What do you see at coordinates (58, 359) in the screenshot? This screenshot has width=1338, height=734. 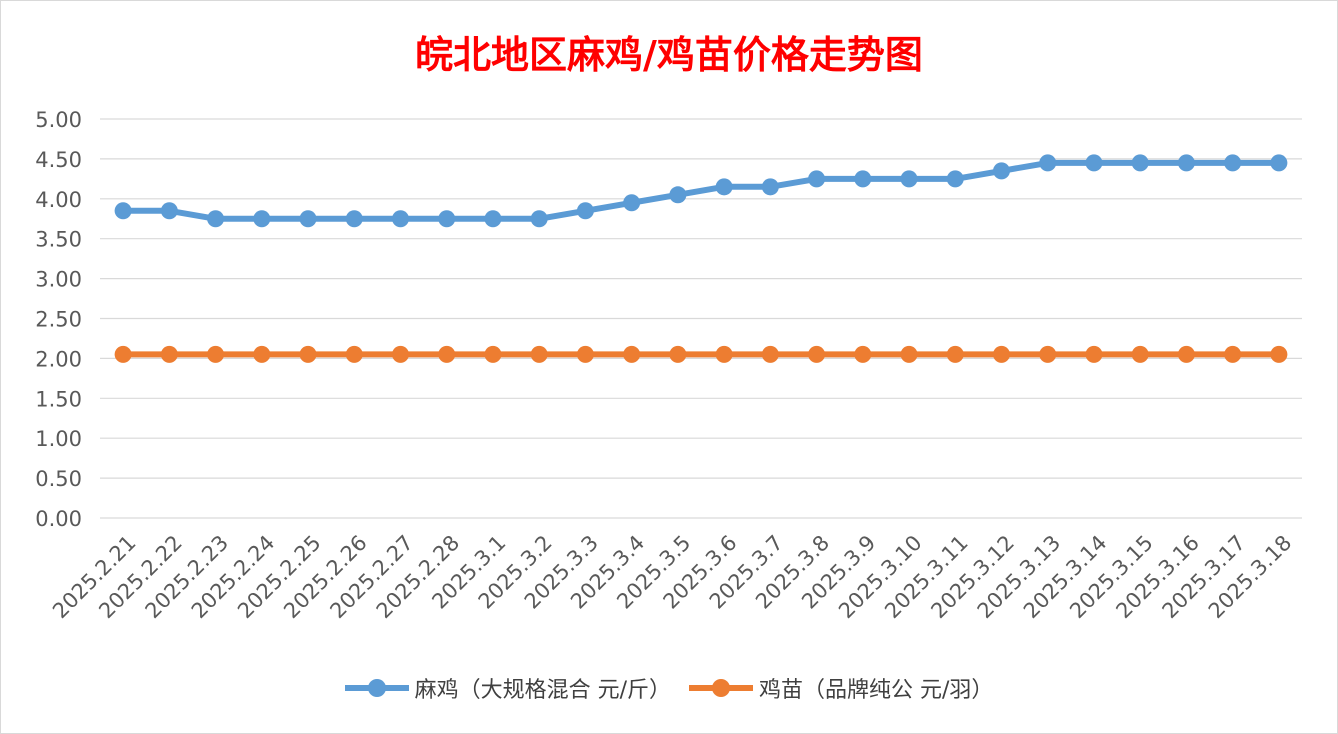 I see `y-tick-label: 2.00` at bounding box center [58, 359].